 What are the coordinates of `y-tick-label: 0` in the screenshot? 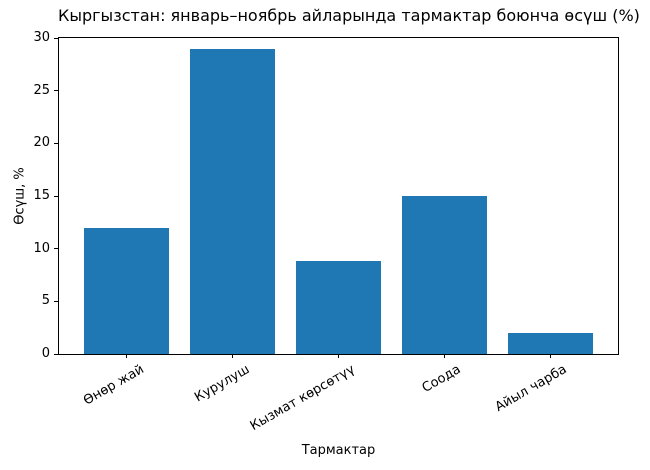 It's located at (45, 353).